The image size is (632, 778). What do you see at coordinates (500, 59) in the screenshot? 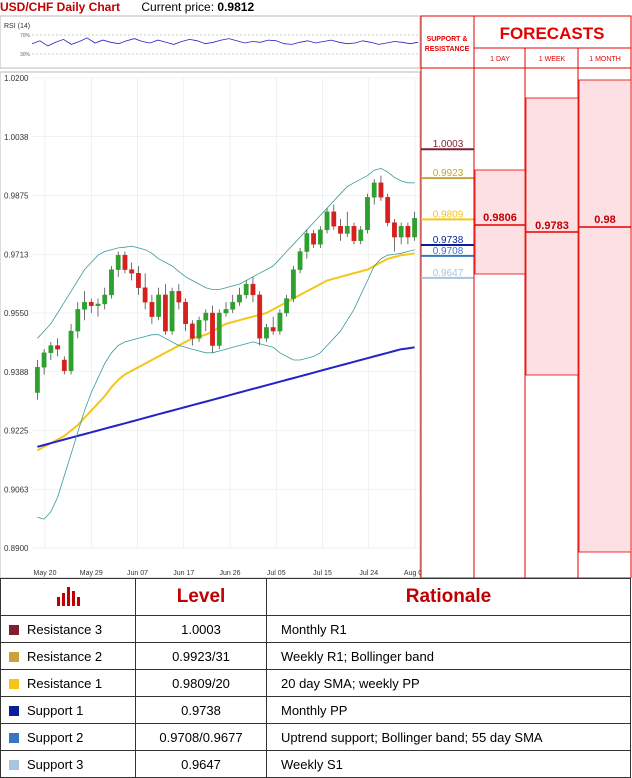
I see `forecast-col-1day: 1 DAY` at bounding box center [500, 59].